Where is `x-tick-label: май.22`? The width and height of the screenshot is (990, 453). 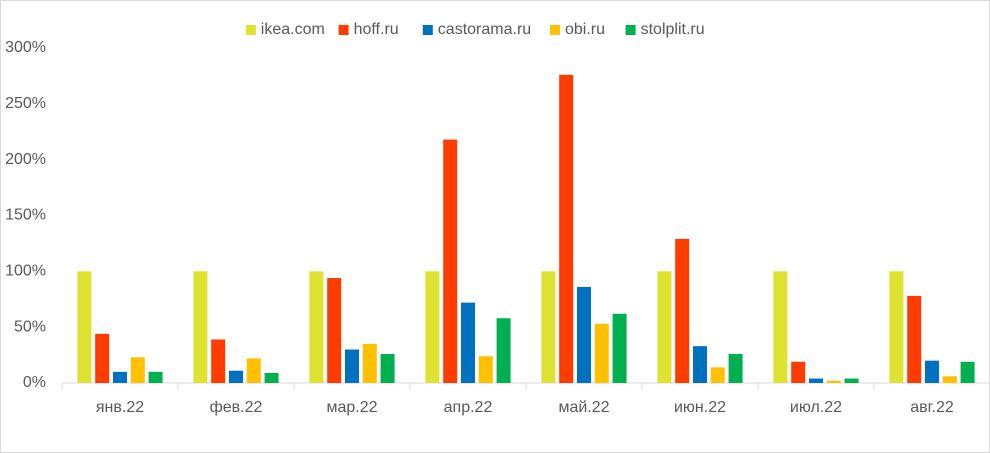 x-tick-label: май.22 is located at coordinates (583, 407).